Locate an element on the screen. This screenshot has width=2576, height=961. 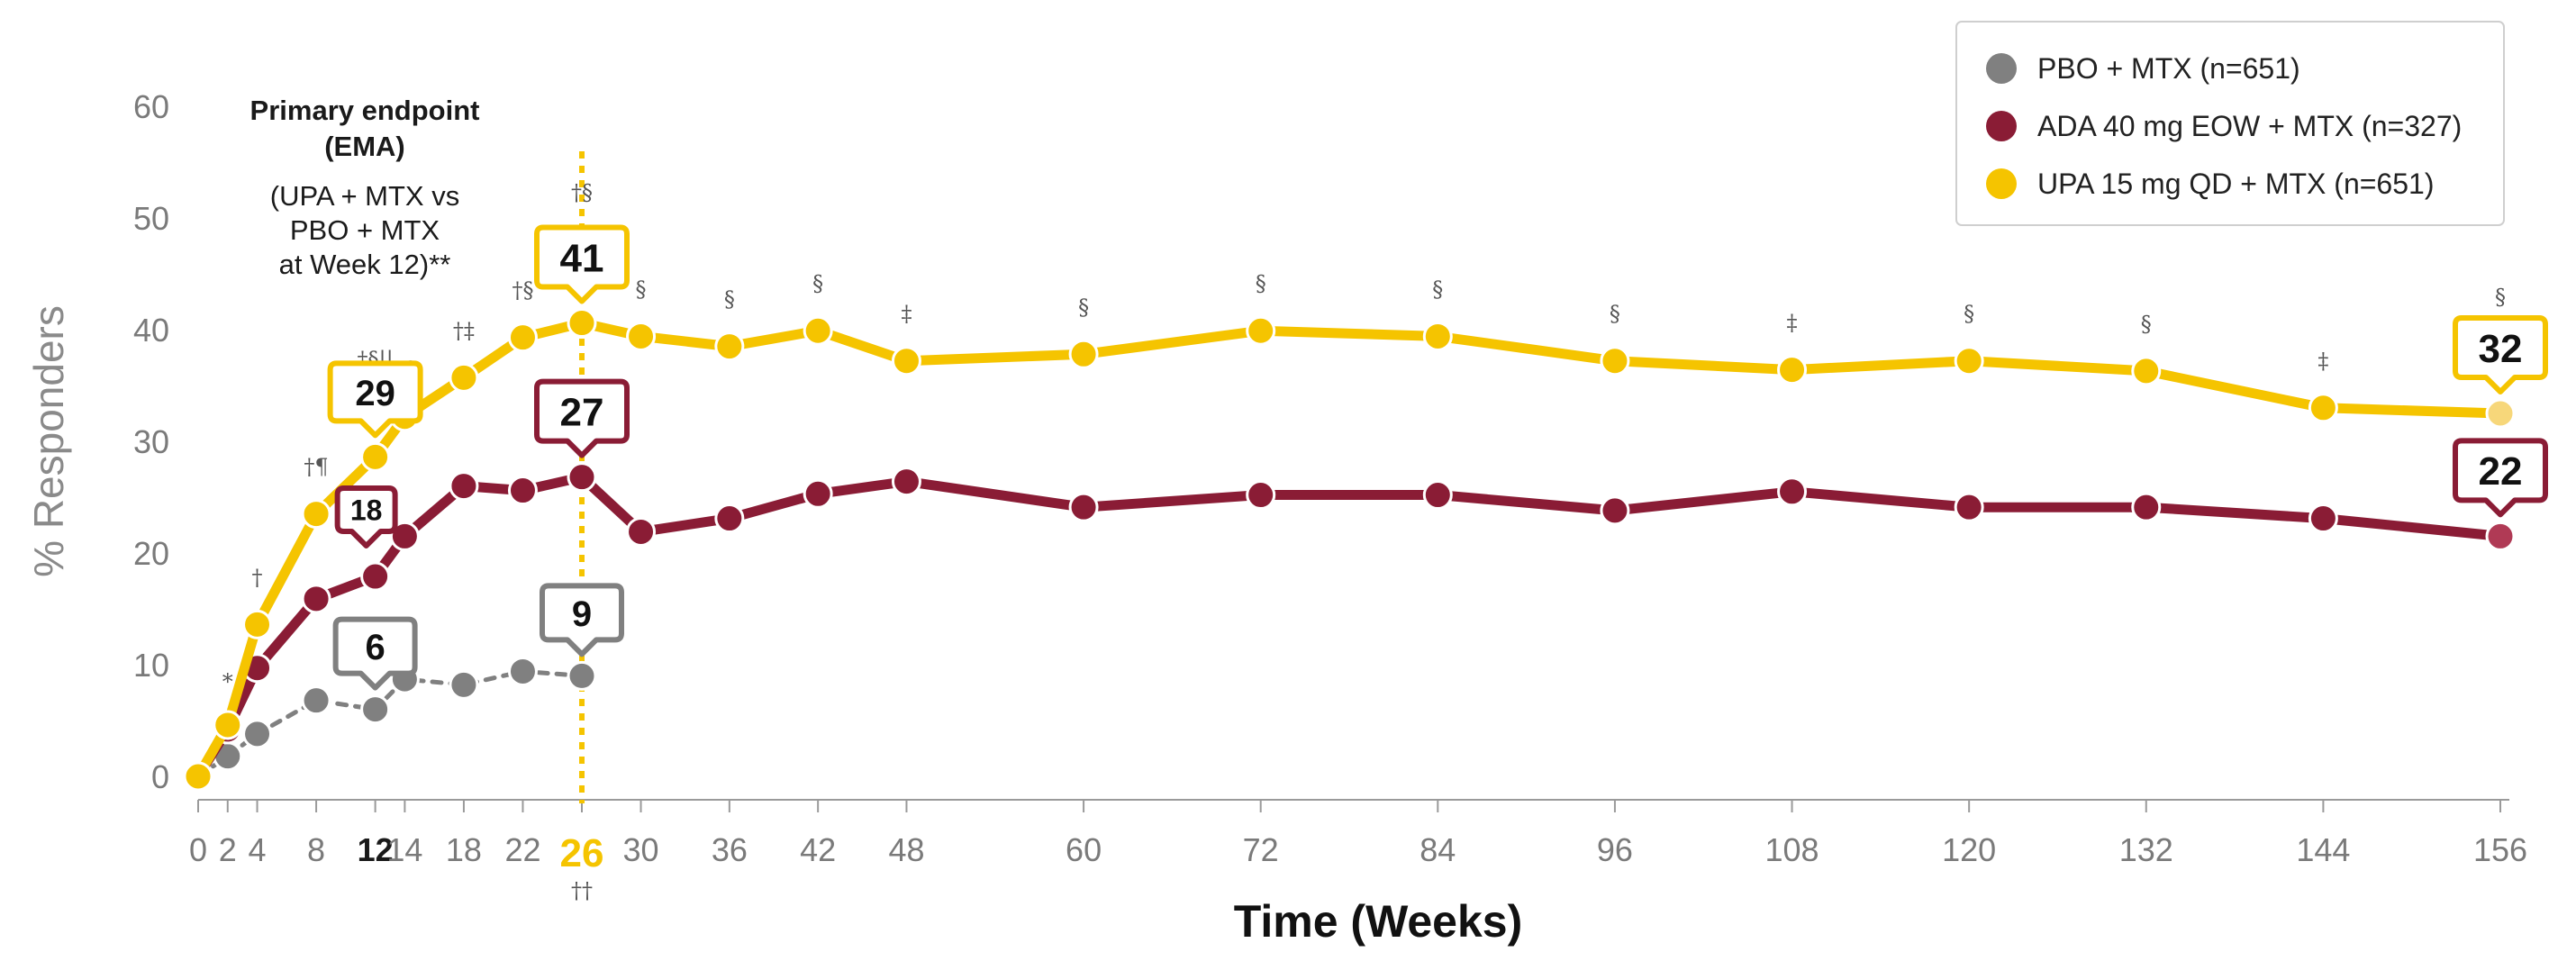
annotation-line5: at Week 12)** is located at coordinates (365, 264).